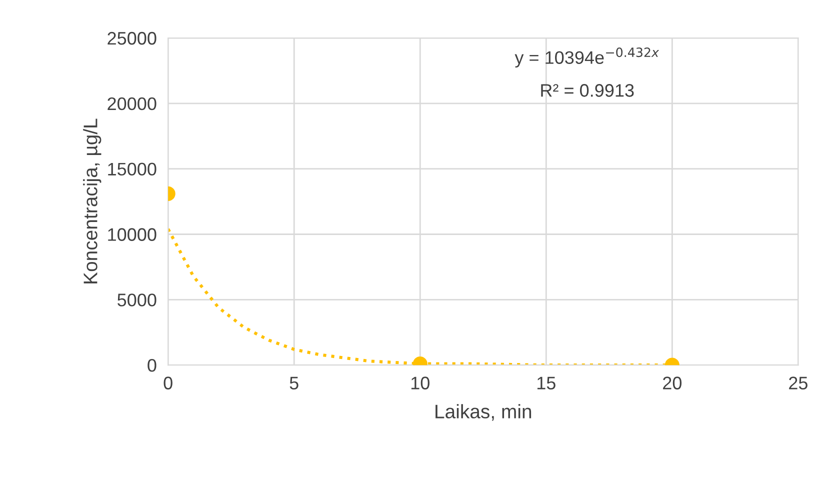 The width and height of the screenshot is (828, 481). I want to click on annotation: y = 10394e$^{−0.432x}$, so click(587, 58).